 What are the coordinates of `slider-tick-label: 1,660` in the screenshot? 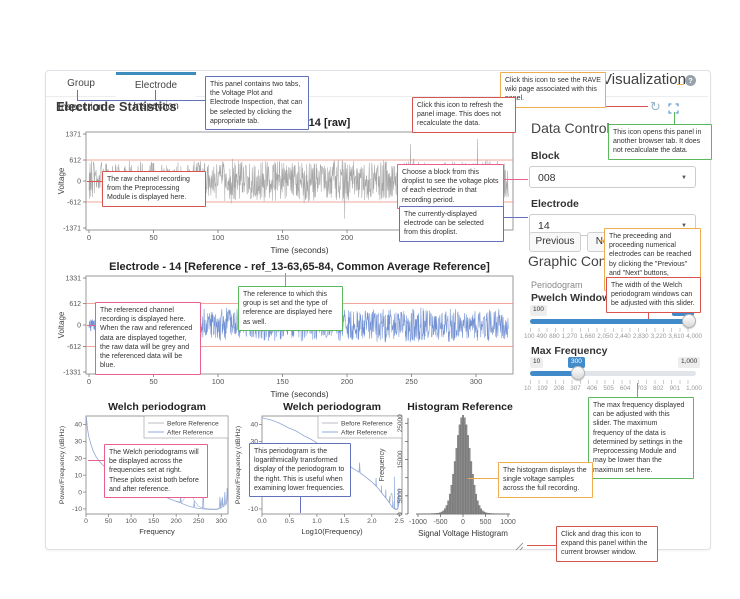 It's located at (587, 336).